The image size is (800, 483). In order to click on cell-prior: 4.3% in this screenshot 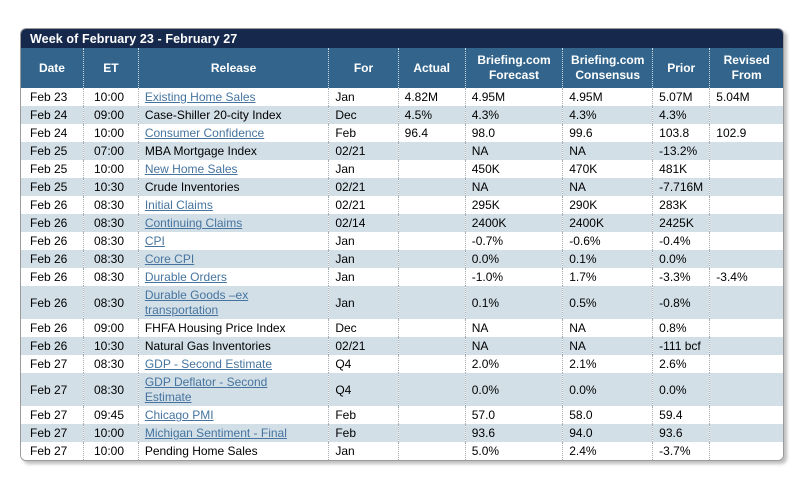, I will do `click(681, 115)`.